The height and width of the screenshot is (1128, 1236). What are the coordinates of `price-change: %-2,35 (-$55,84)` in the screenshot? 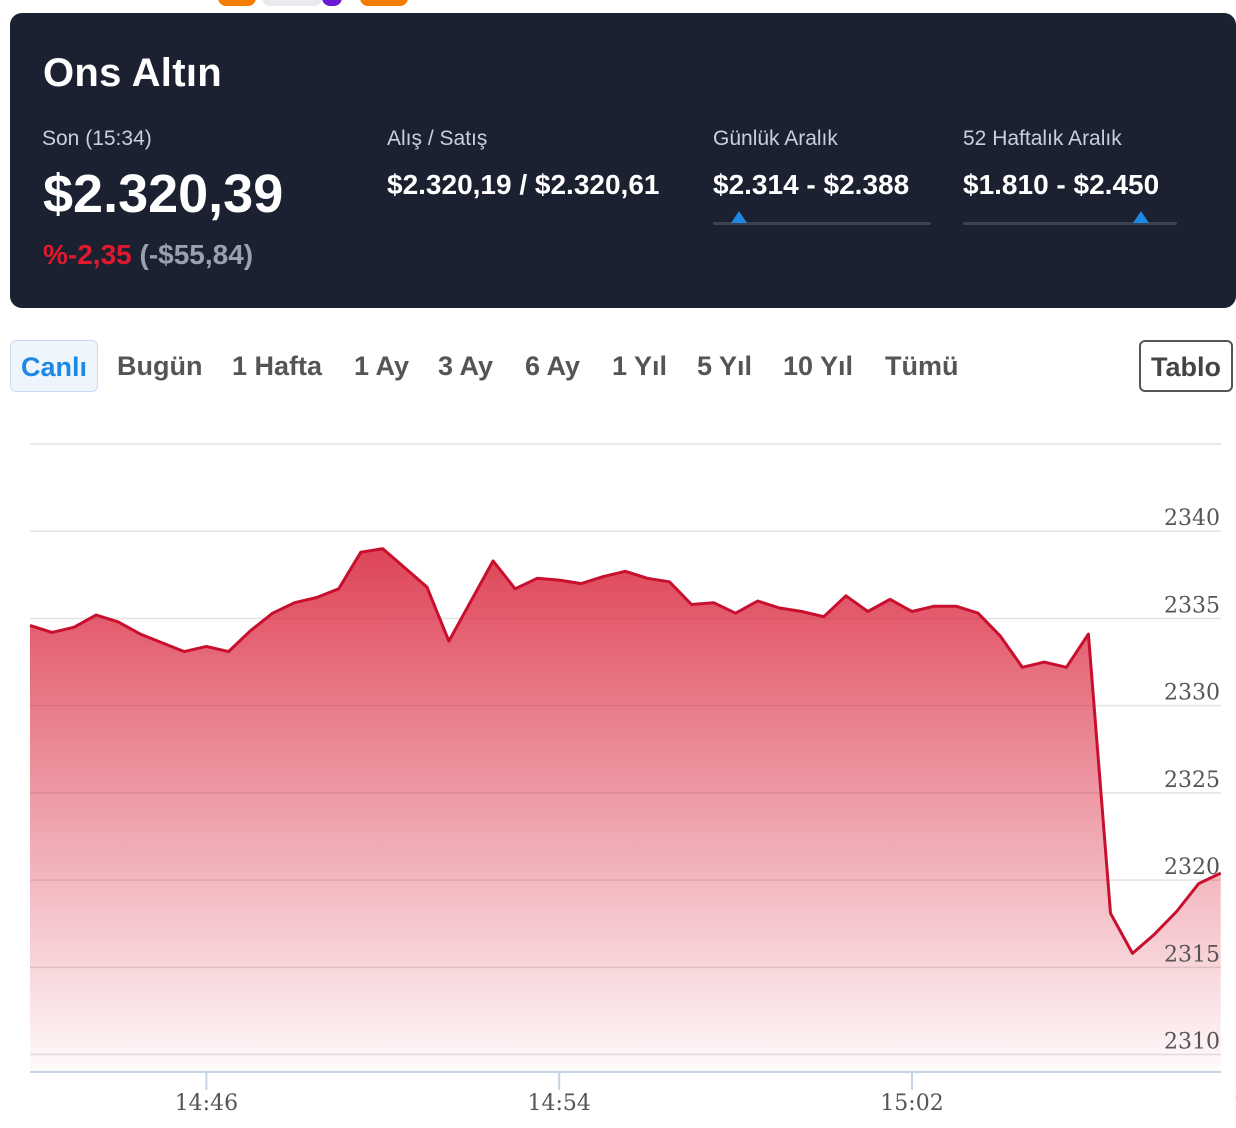 It's located at (148, 255).